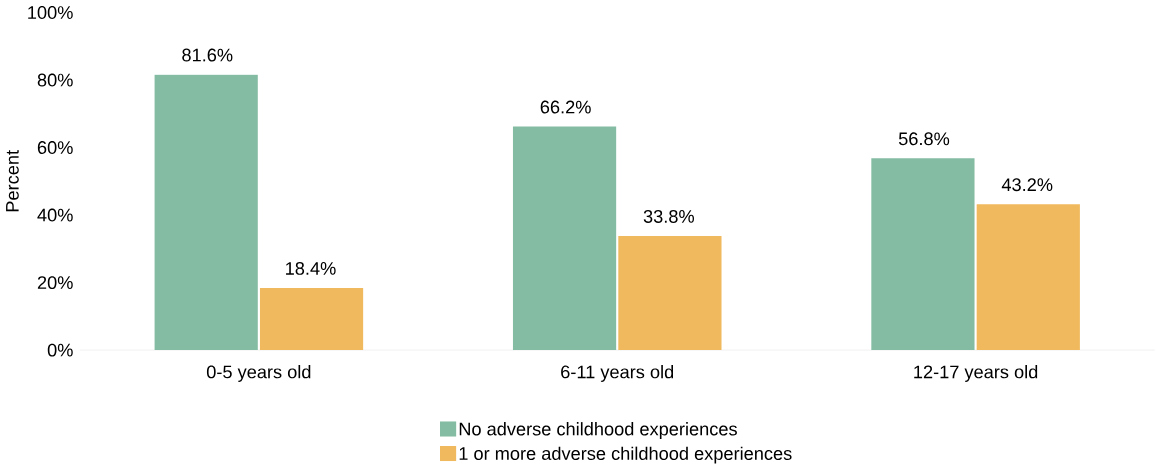 This screenshot has width=1155, height=467. Describe the element at coordinates (1027, 185) in the screenshot. I see `data-label: 43.2%` at that location.